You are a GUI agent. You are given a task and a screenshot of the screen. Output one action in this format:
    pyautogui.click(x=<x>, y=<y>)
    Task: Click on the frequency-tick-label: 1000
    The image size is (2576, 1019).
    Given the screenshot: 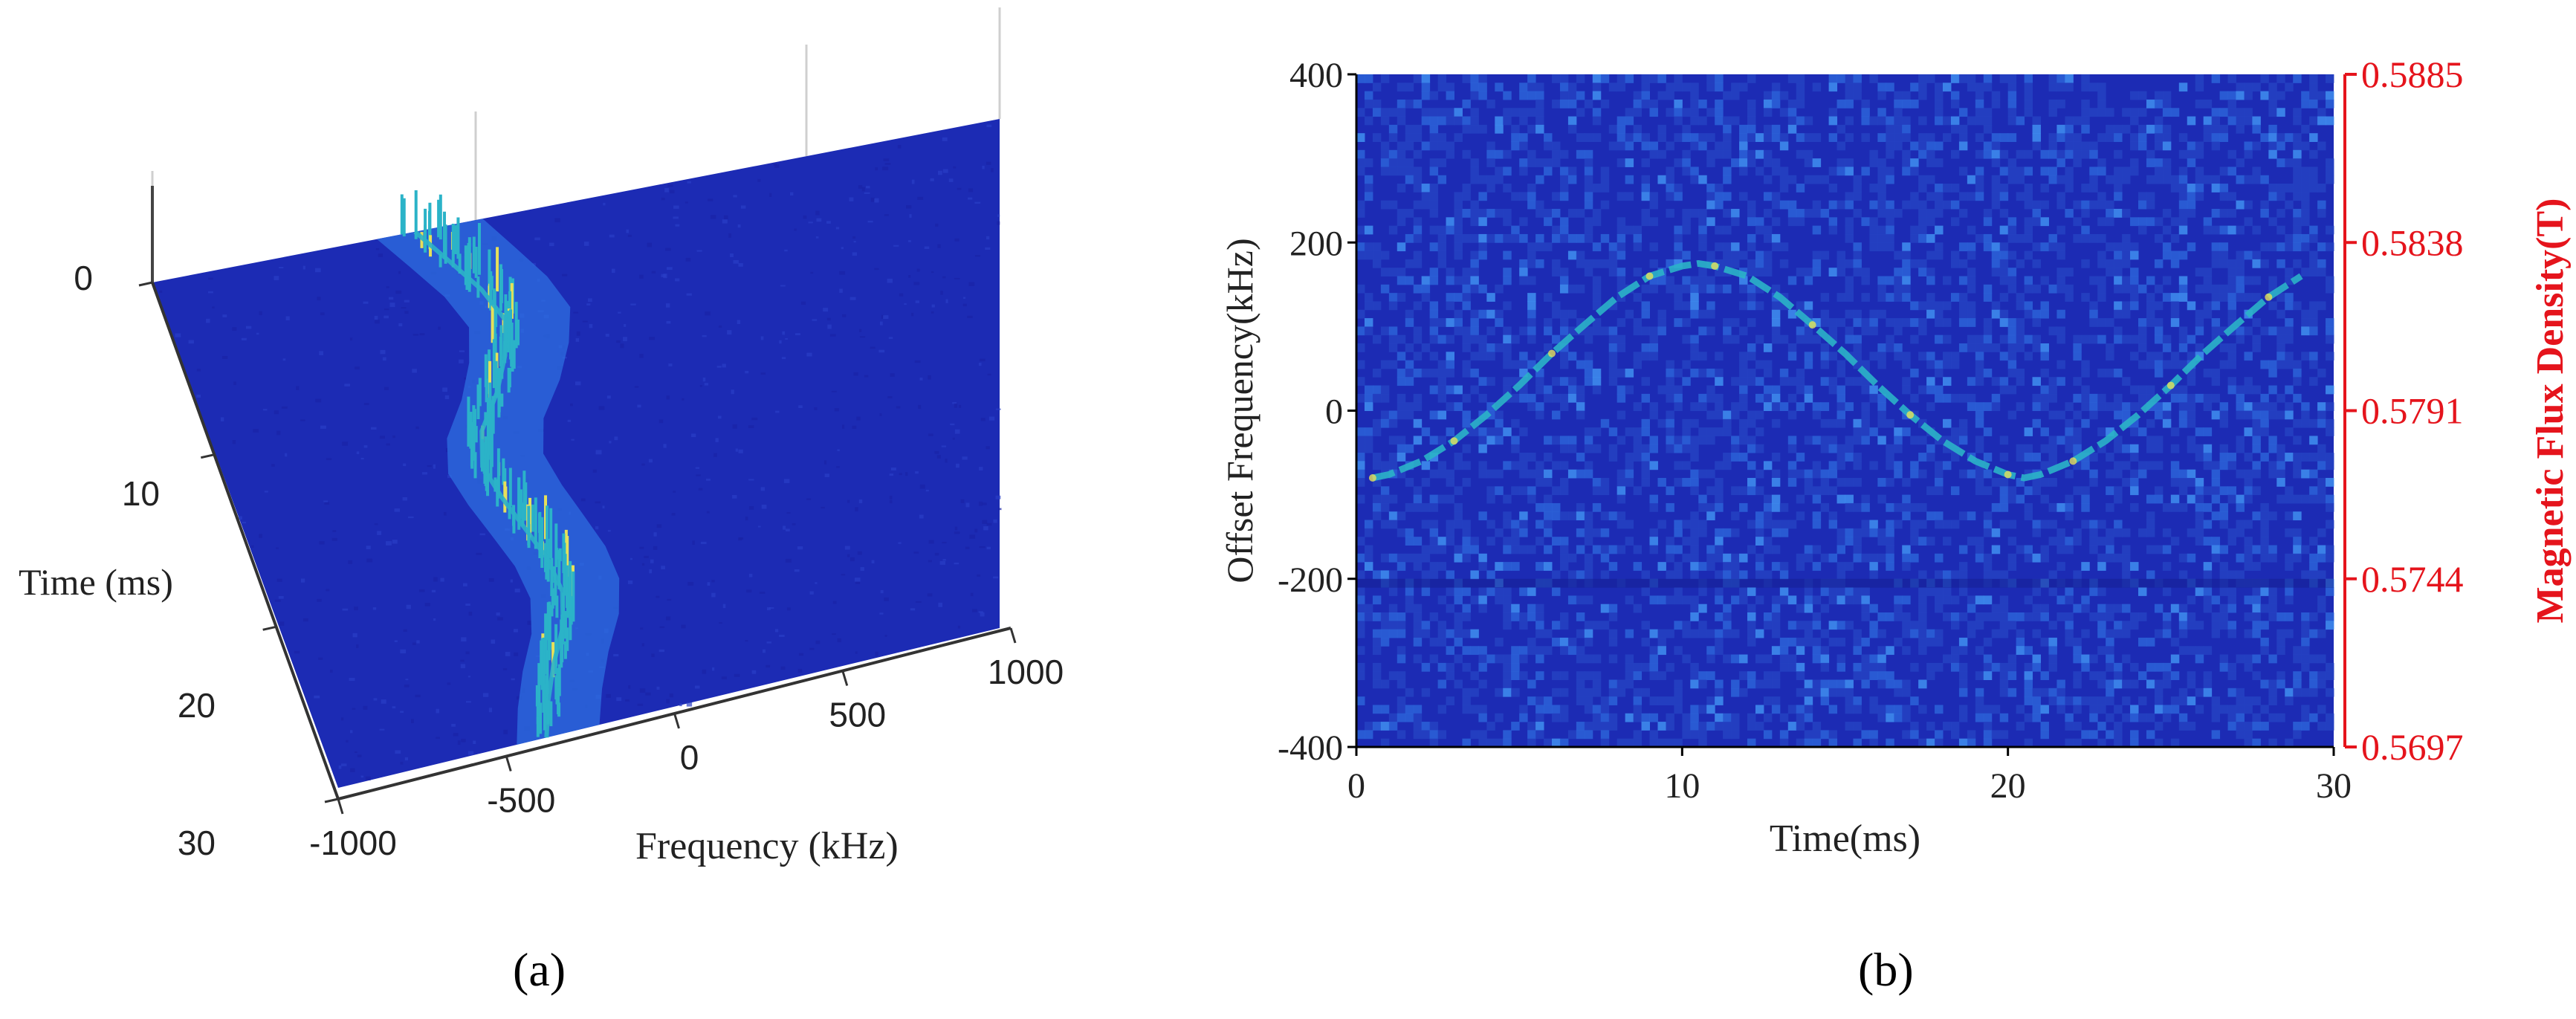 What is the action you would take?
    pyautogui.click(x=1026, y=672)
    